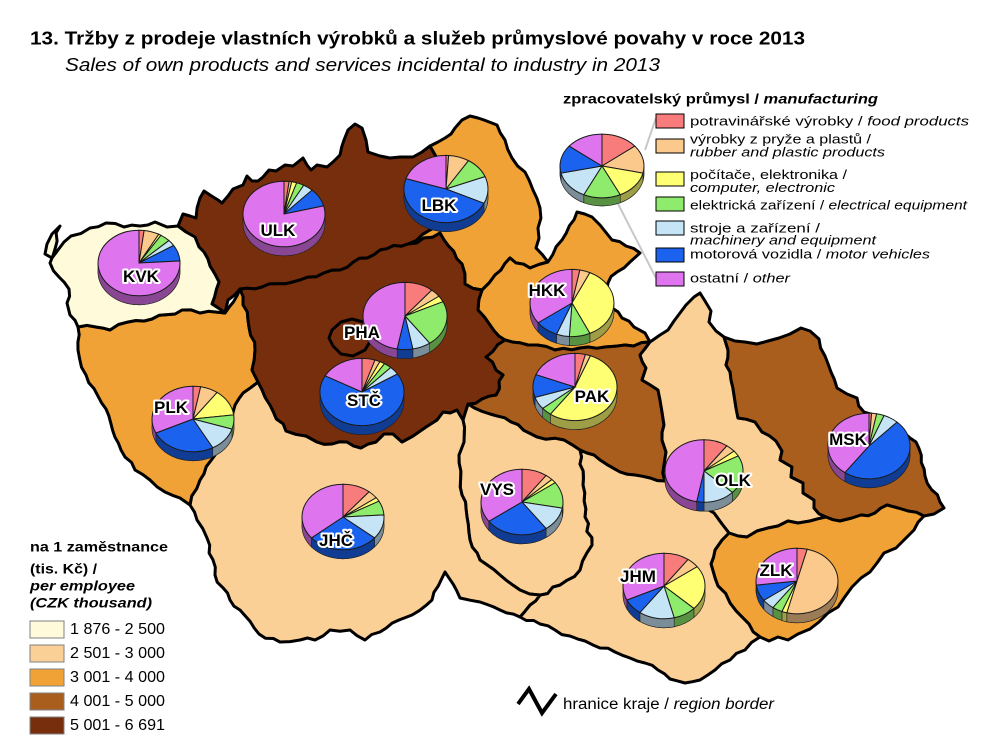 Image resolution: width=1005 pixels, height=749 pixels. What do you see at coordinates (733, 480) in the screenshot?
I see `svg-text: OLK` at bounding box center [733, 480].